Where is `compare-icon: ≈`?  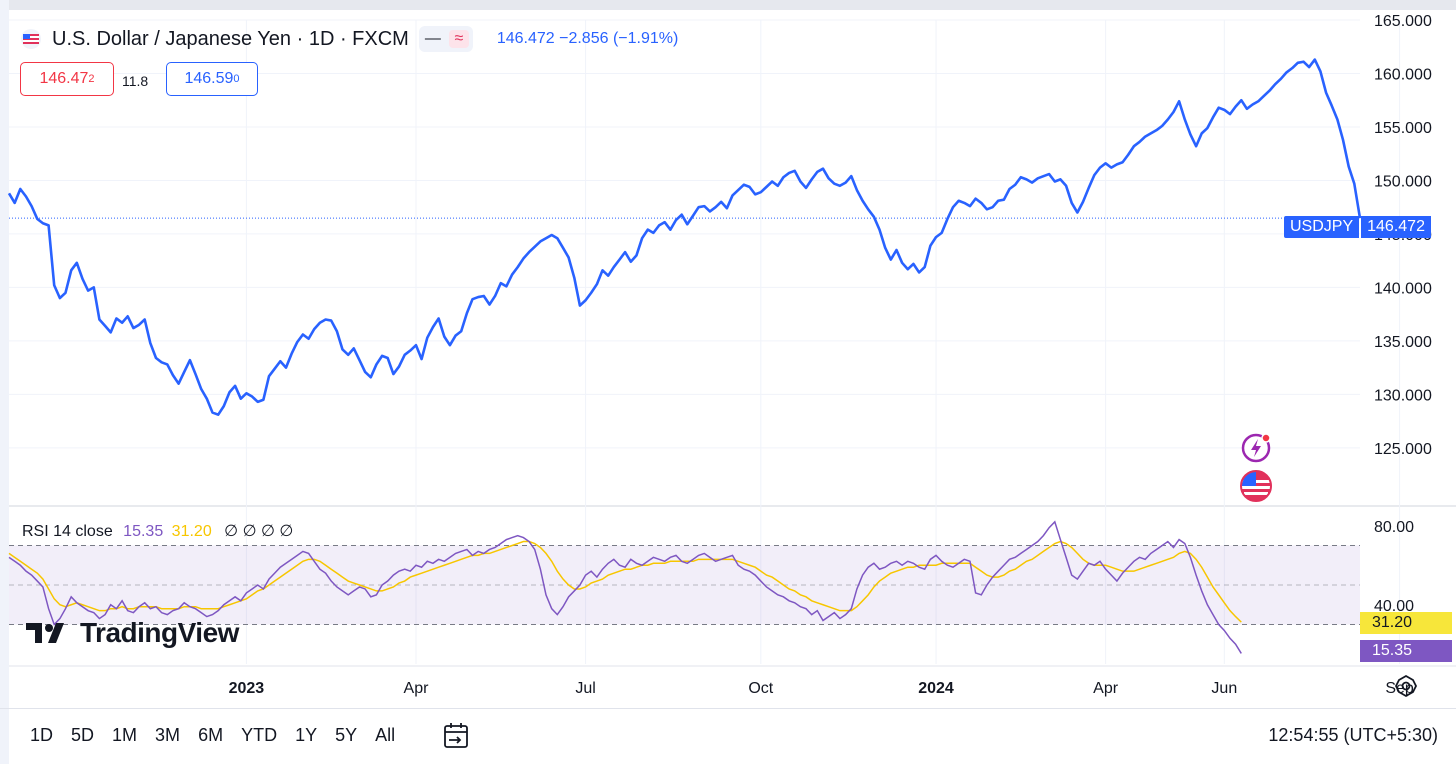
compare-icon: ≈ is located at coordinates (458, 39).